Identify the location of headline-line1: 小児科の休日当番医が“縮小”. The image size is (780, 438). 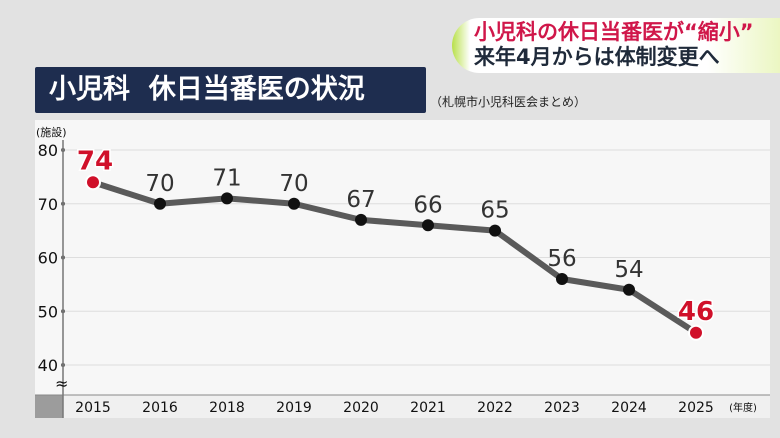
(614, 32).